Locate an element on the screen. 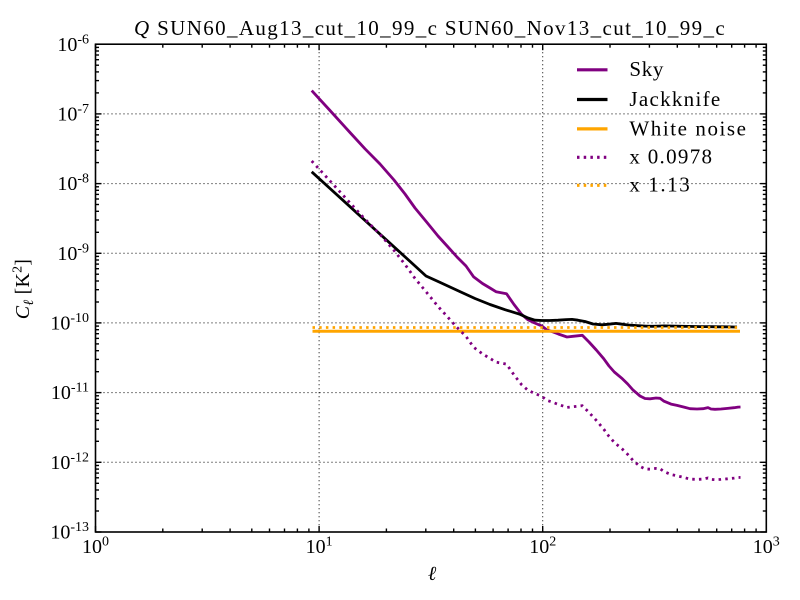  svg-text: White noise is located at coordinates (688, 128).